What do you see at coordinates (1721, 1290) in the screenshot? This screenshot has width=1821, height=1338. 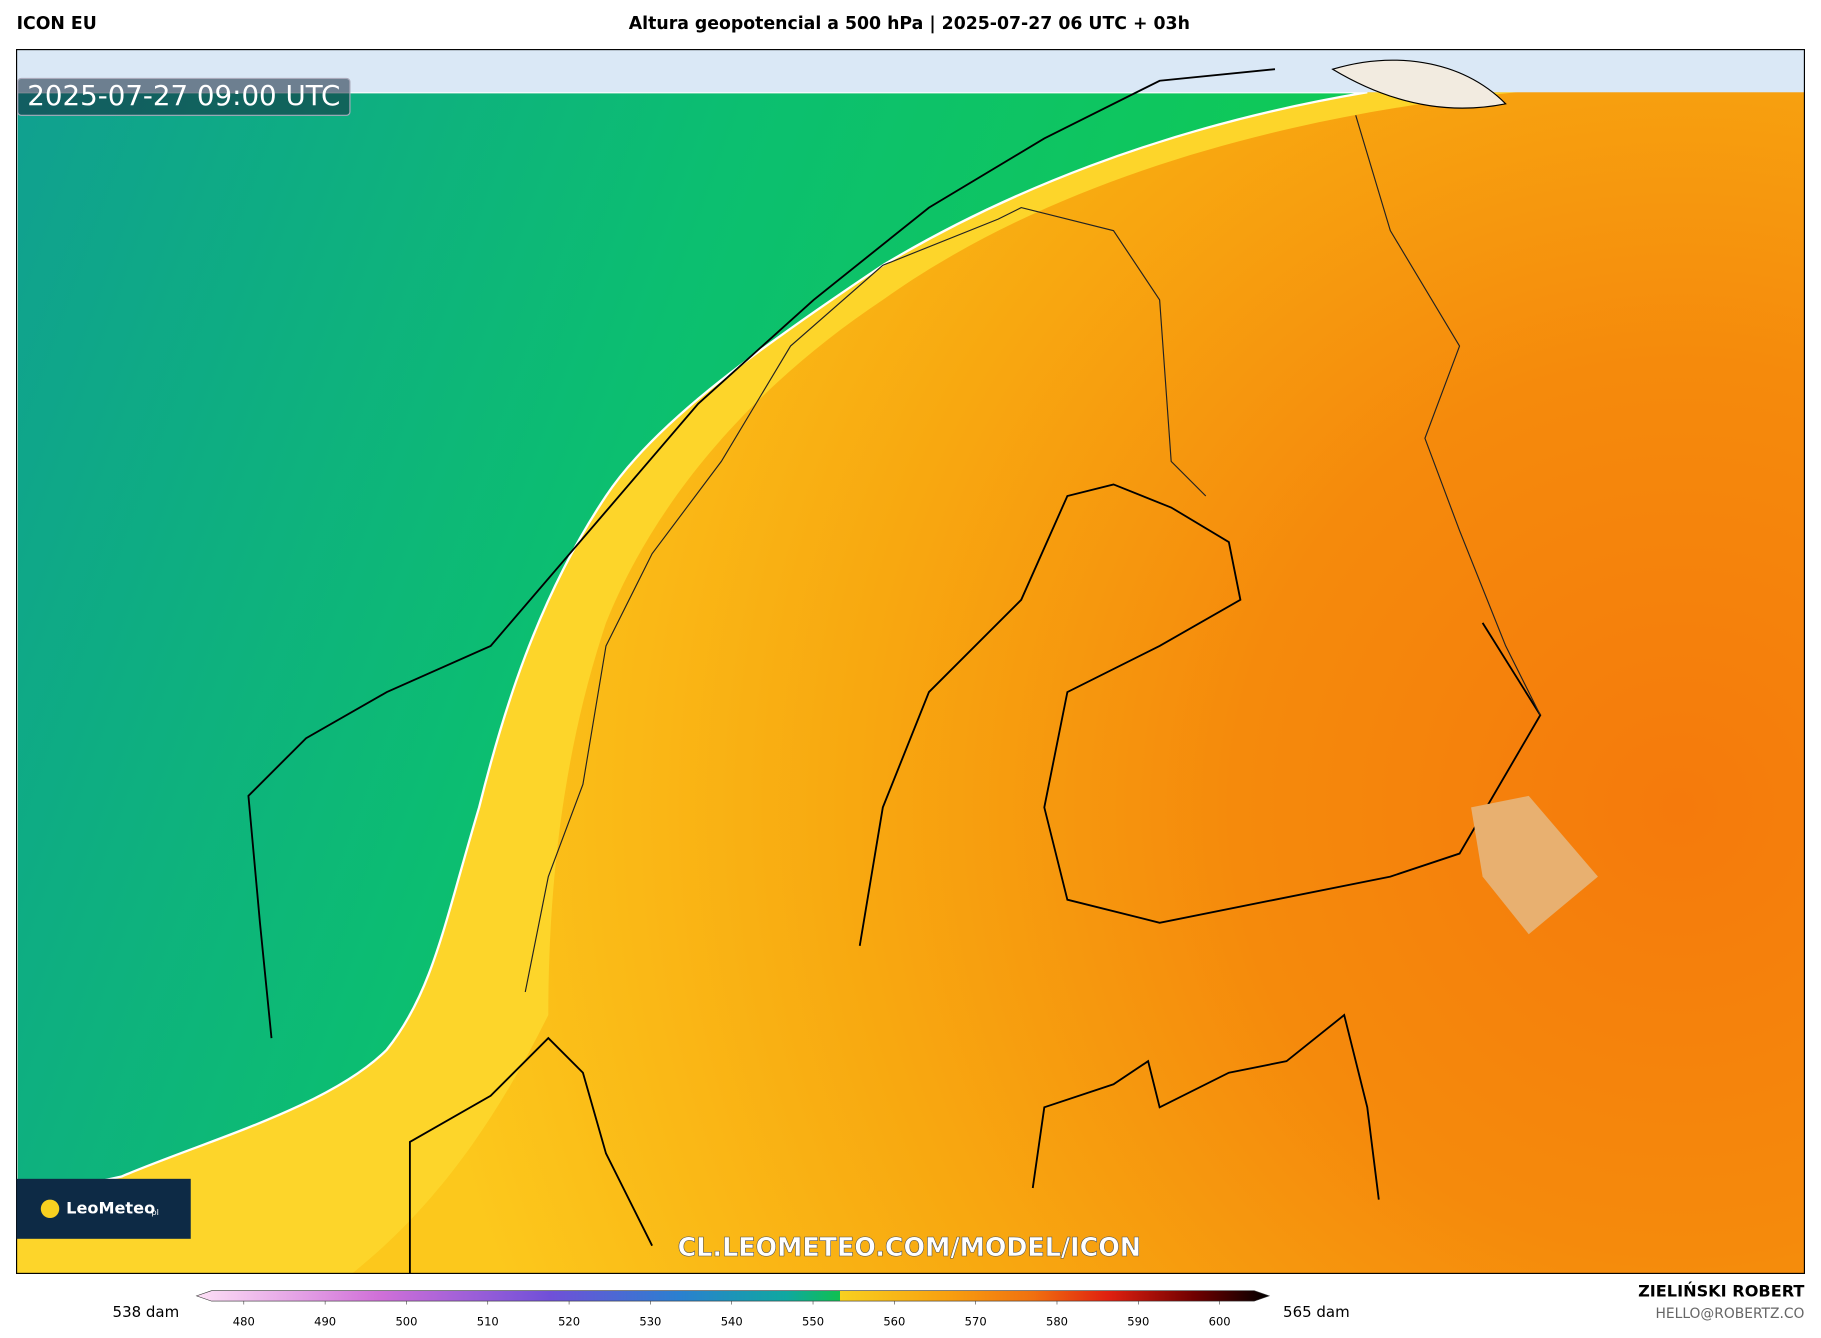 I see `author: ZIELIŃSKI ROBERT` at bounding box center [1721, 1290].